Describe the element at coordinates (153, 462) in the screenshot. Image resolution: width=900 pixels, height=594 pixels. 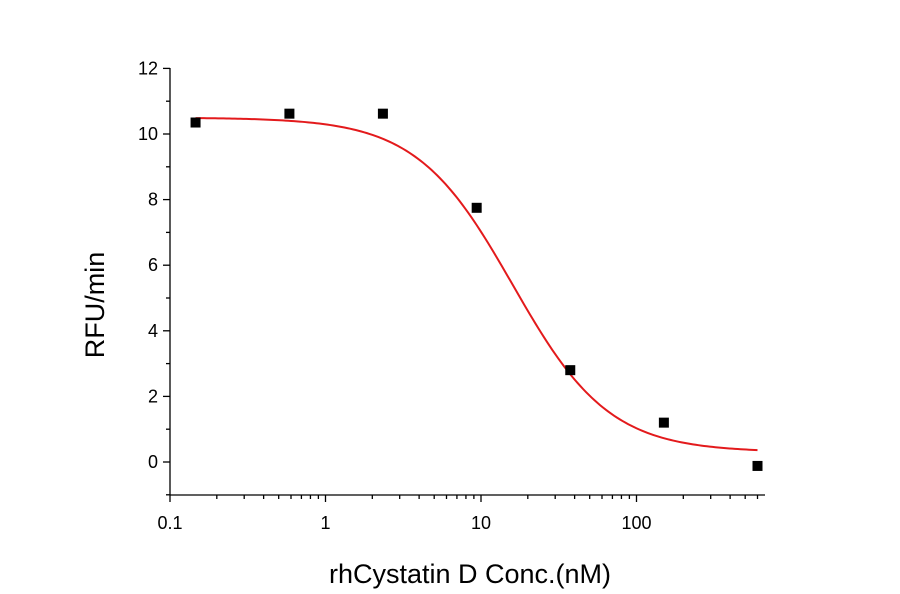
I see `y-tick-label: 0` at that location.